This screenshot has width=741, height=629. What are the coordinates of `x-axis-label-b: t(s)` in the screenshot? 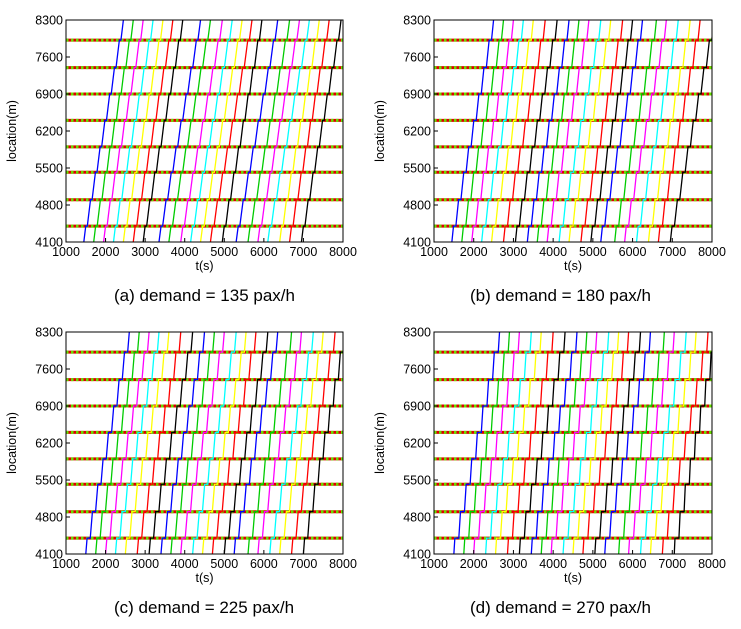 It's located at (573, 266).